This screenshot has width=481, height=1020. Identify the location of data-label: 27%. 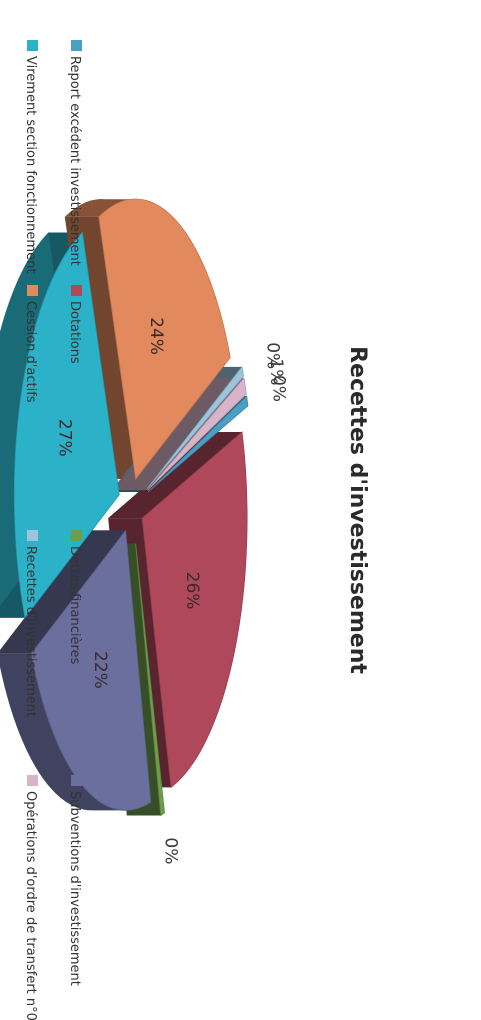
(65, 438).